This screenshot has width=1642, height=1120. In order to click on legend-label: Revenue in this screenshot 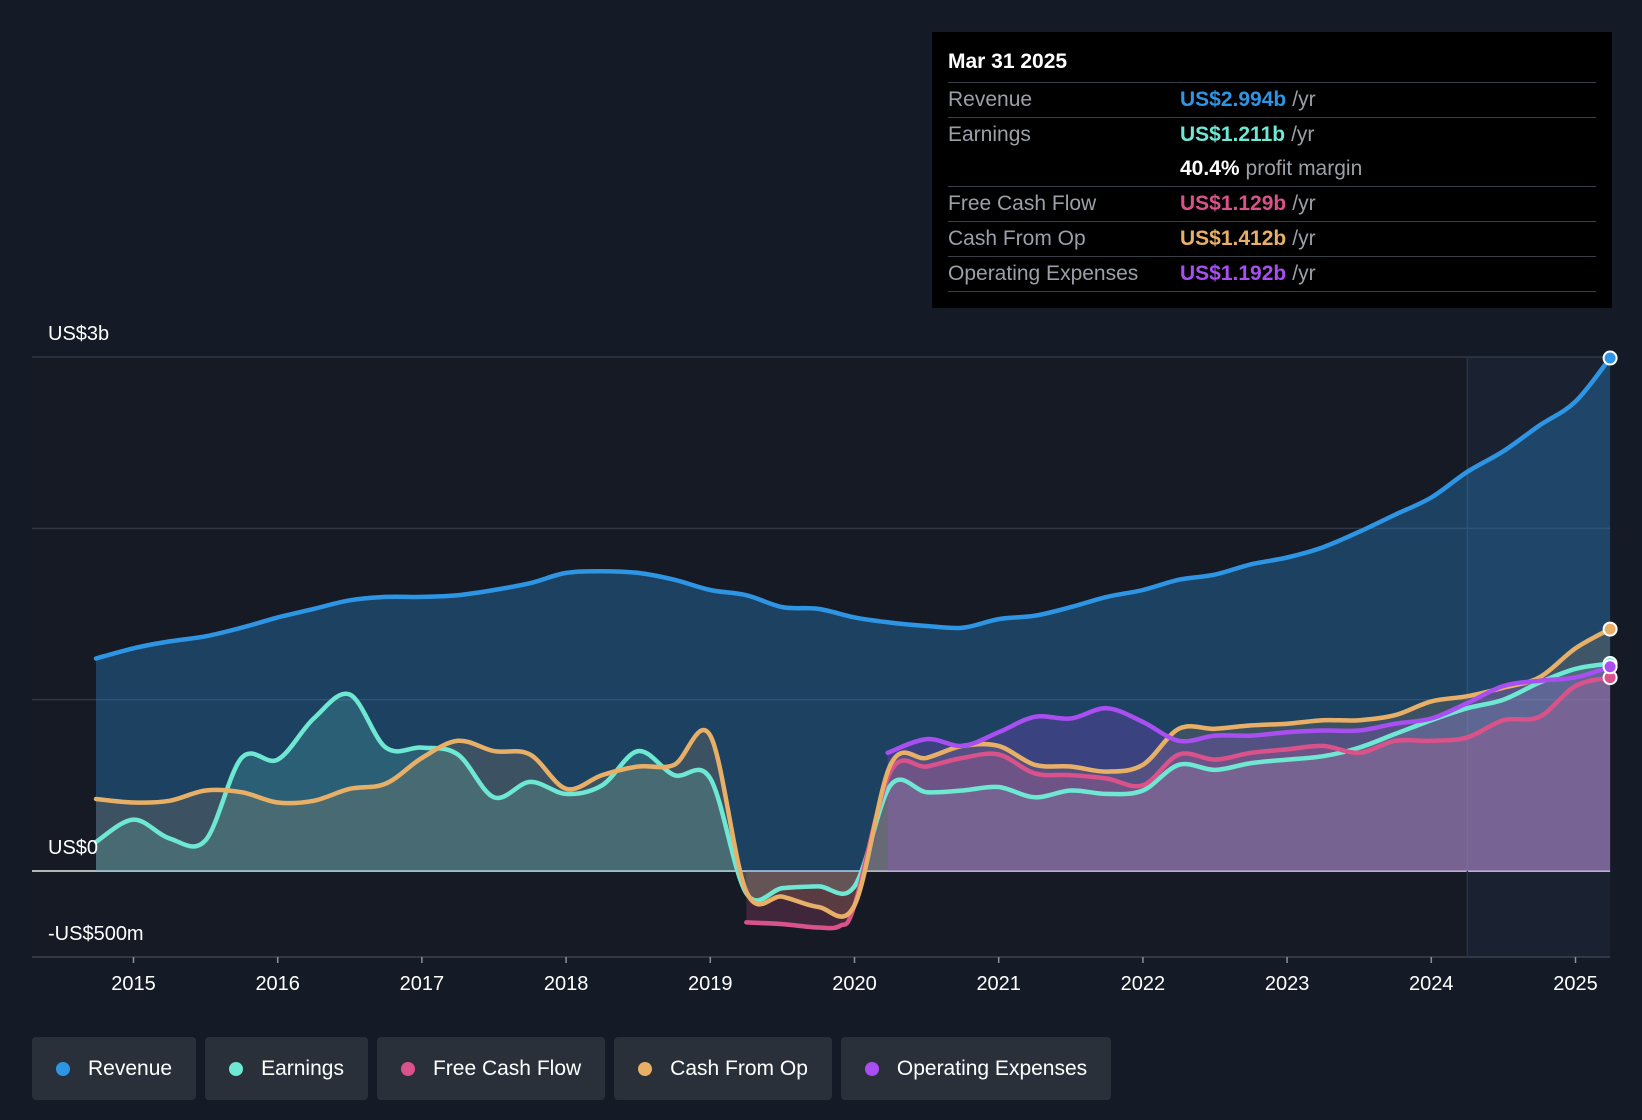, I will do `click(130, 1068)`.